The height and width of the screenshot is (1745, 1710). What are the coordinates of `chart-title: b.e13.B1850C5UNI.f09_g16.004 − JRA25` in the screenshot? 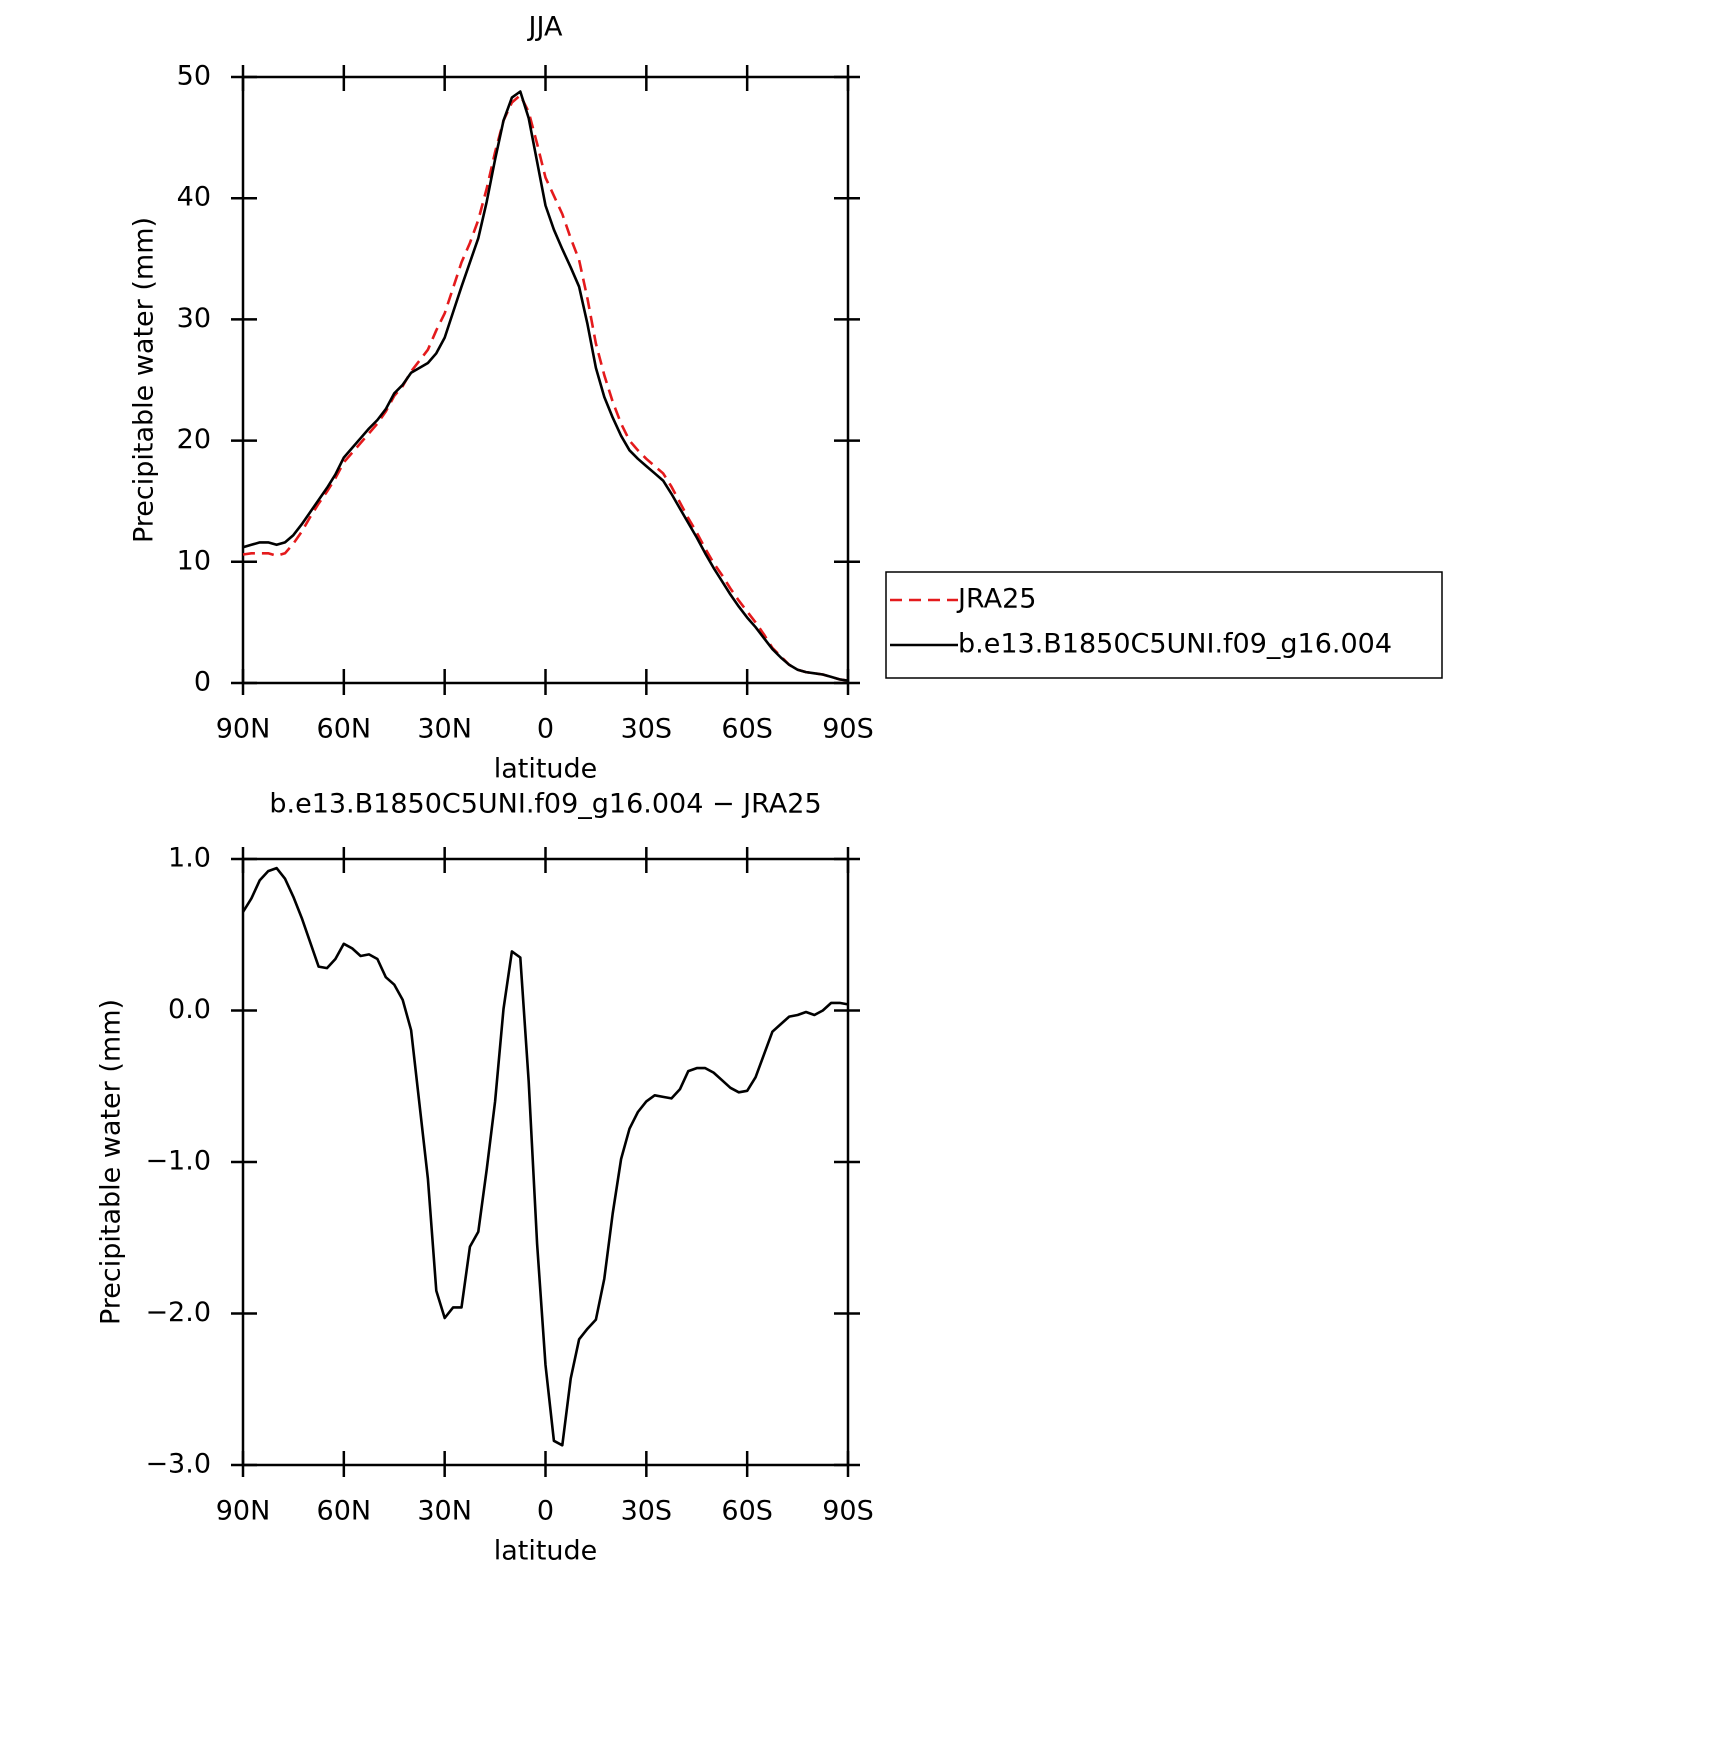 It's located at (545, 804).